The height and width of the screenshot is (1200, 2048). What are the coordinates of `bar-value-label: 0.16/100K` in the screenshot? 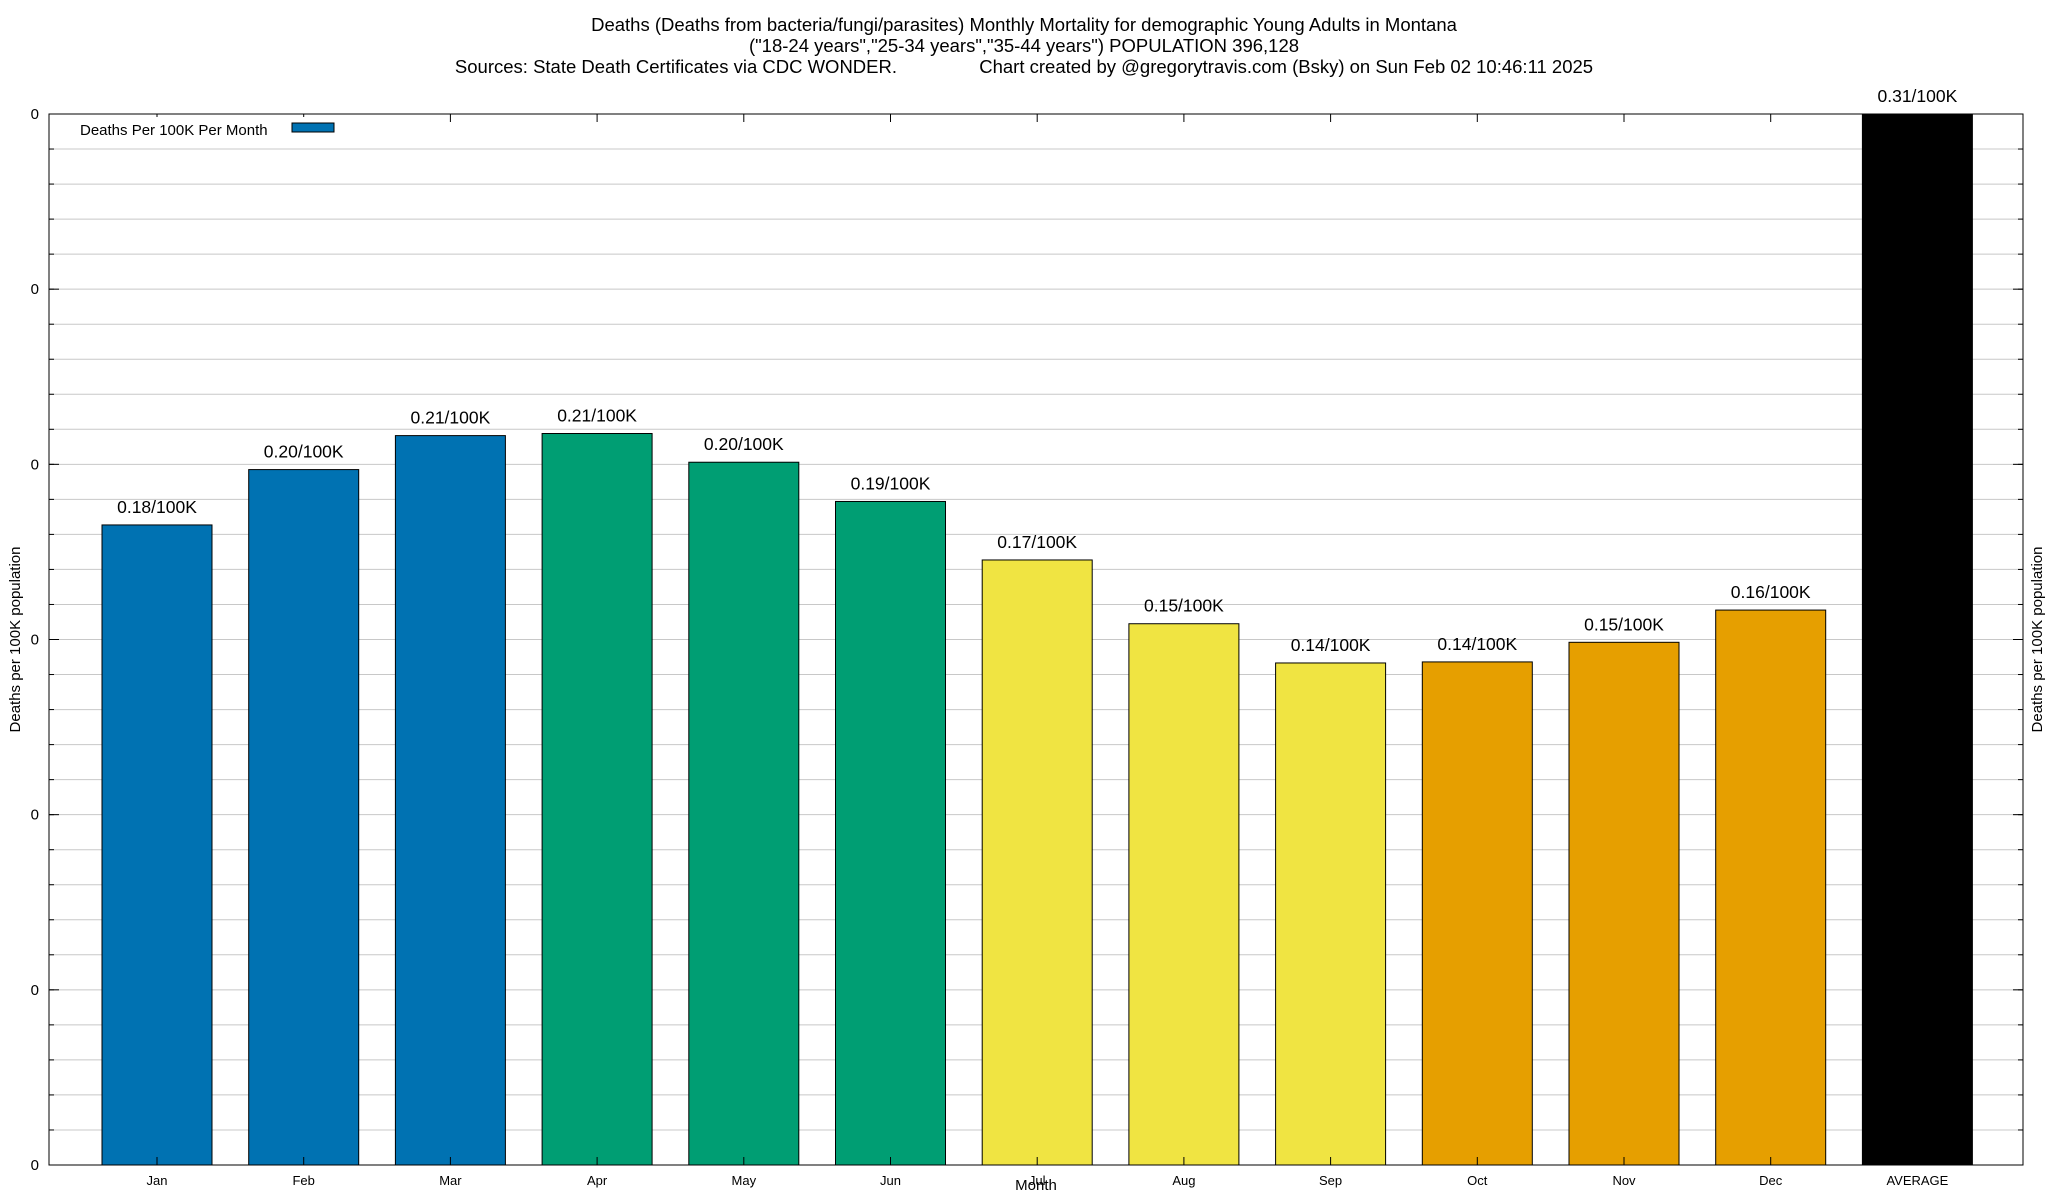 It's located at (1771, 592).